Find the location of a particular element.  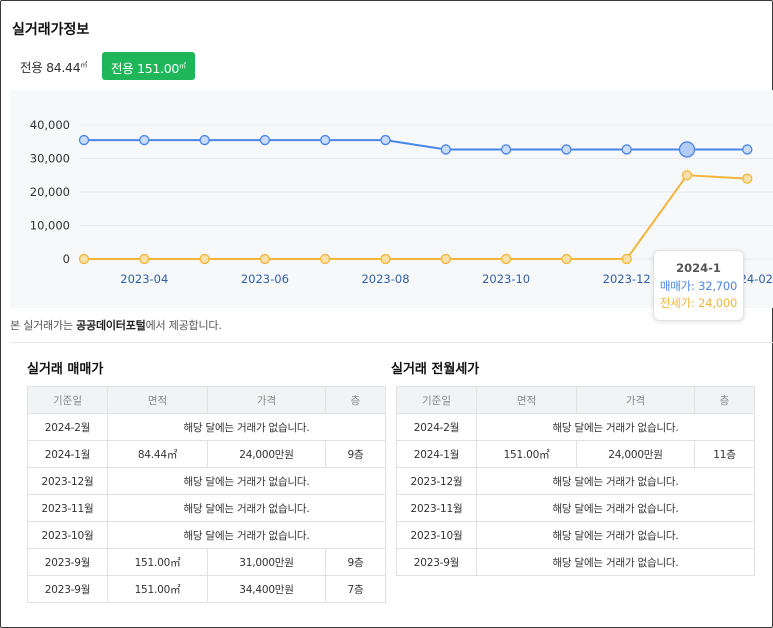

rent-table-header: 기준일 면적 가격 층 is located at coordinates (575, 400).